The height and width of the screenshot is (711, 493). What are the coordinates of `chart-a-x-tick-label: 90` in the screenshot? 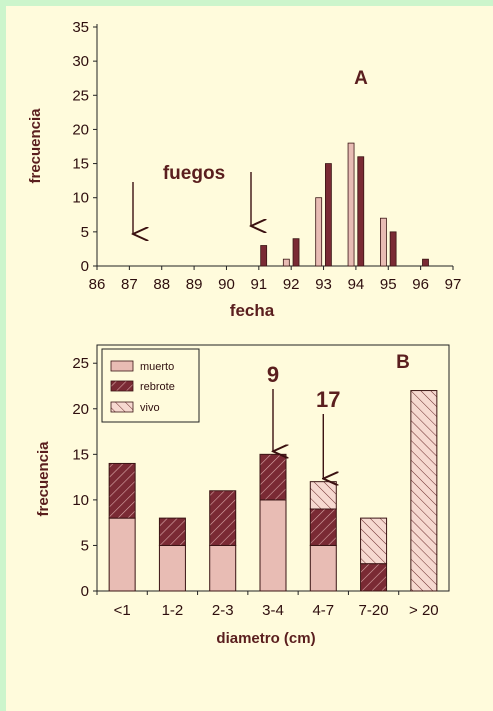 It's located at (226, 284).